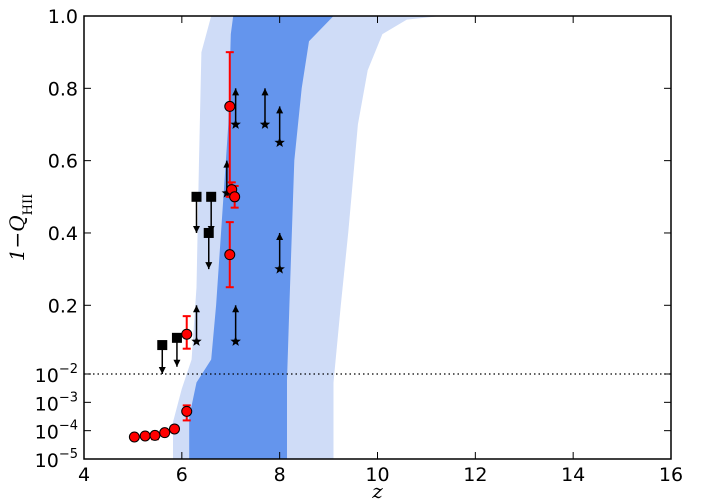 Image resolution: width=713 pixels, height=502 pixels. Describe the element at coordinates (17, 238) in the screenshot. I see `y-axis-label-main: 1−Q` at that location.